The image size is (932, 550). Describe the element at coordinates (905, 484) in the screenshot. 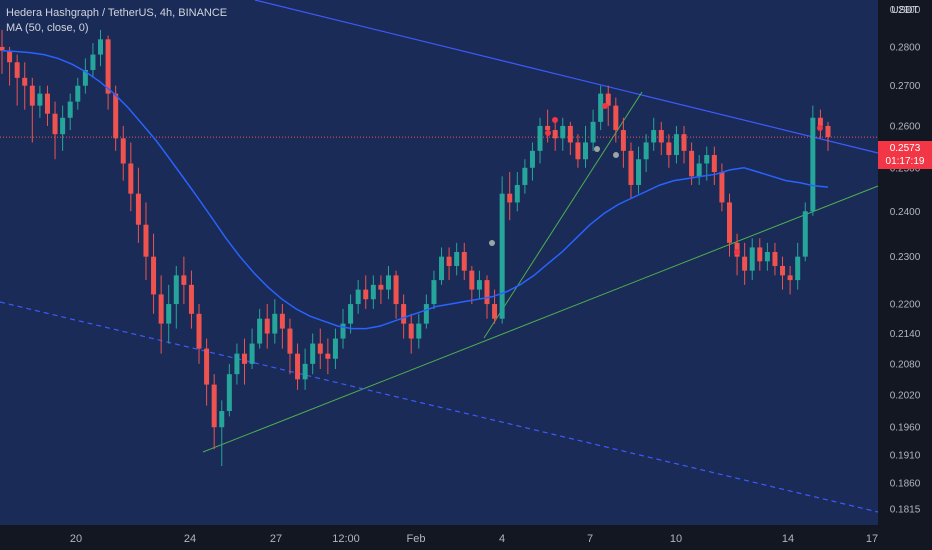

I see `price-tick-label: 0.1860` at that location.